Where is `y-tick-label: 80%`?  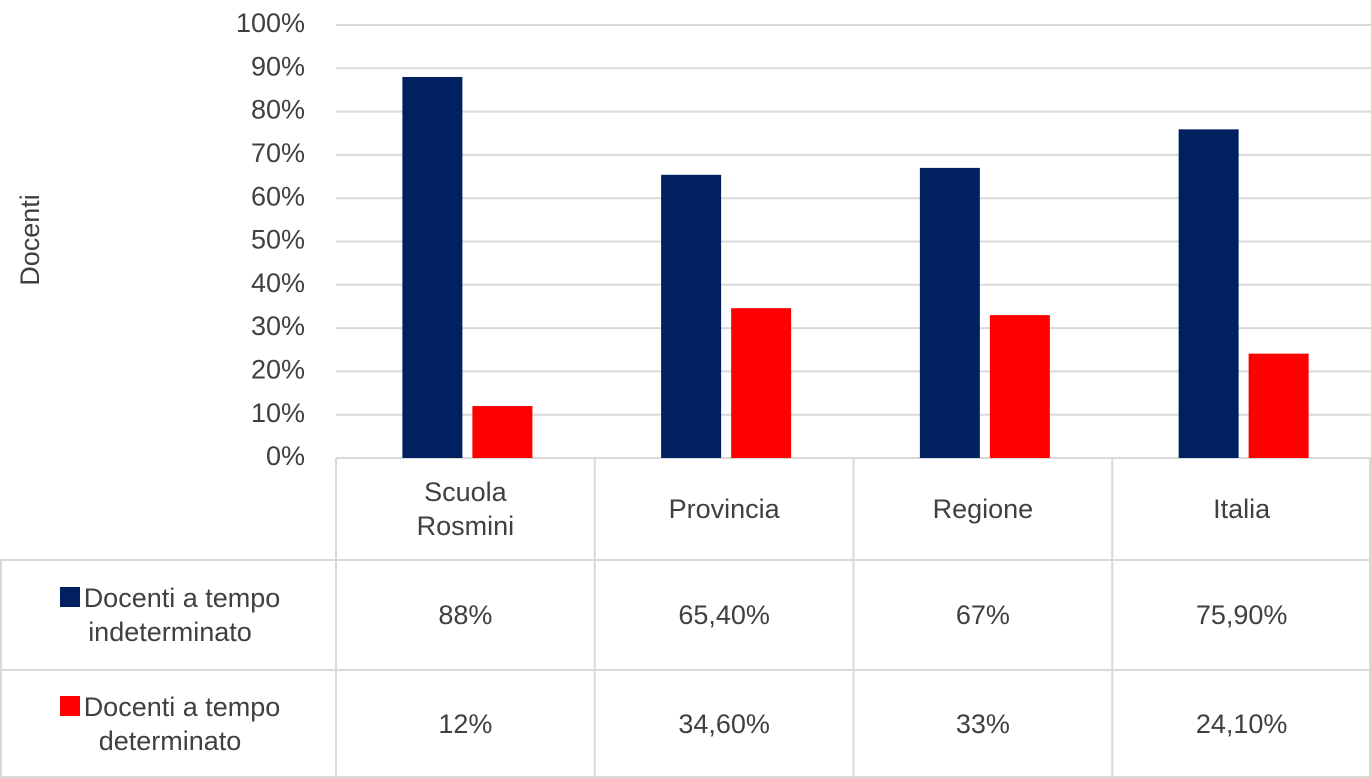
y-tick-label: 80% is located at coordinates (278, 110).